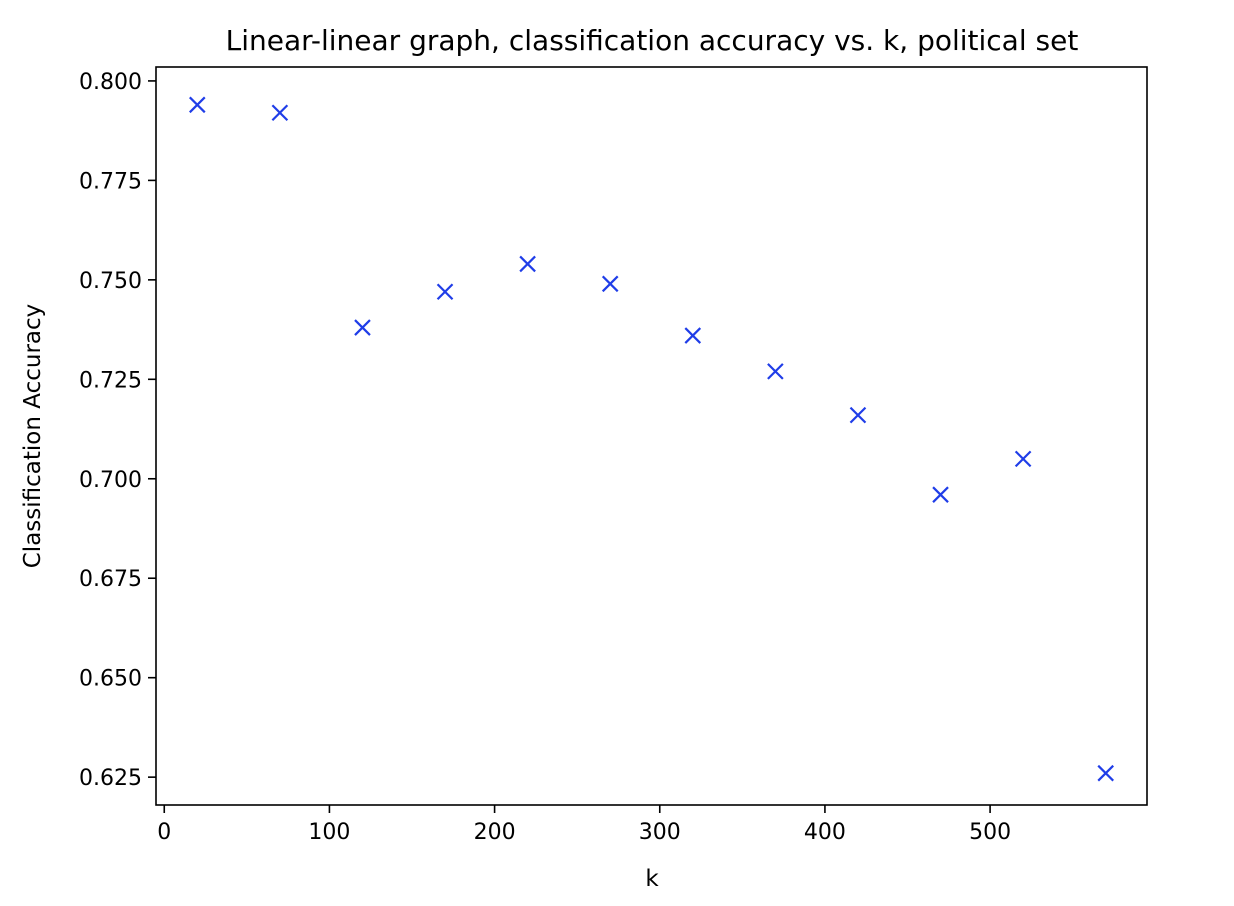 This screenshot has height=906, width=1234. I want to click on y-tick-label: 0.700, so click(110, 480).